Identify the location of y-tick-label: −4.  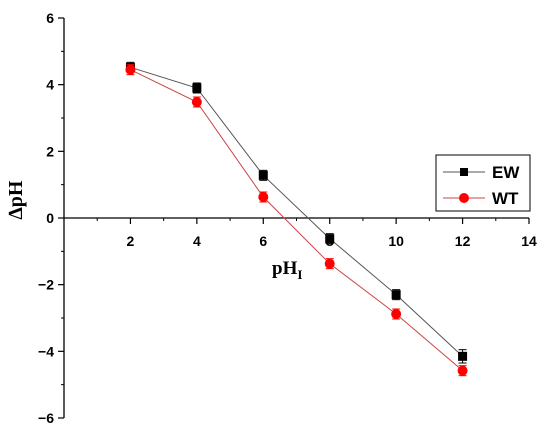
(46, 351).